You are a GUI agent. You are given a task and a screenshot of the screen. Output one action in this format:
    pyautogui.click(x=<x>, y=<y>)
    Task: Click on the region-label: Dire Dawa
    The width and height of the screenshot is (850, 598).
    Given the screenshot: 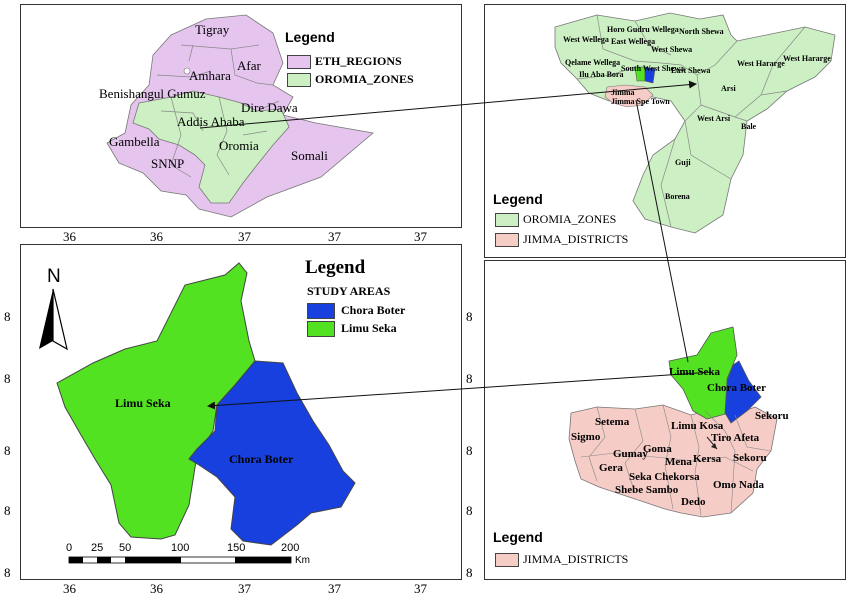 What is the action you would take?
    pyautogui.click(x=269, y=107)
    